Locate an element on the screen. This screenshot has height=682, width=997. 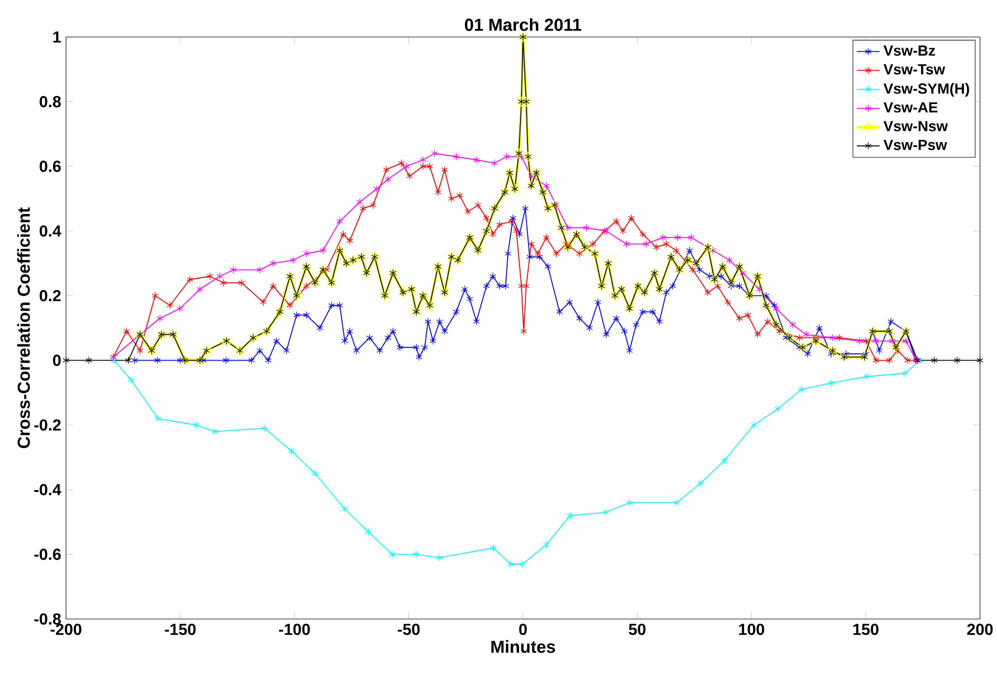
y-tick-label: 0.8 is located at coordinates (50, 102).